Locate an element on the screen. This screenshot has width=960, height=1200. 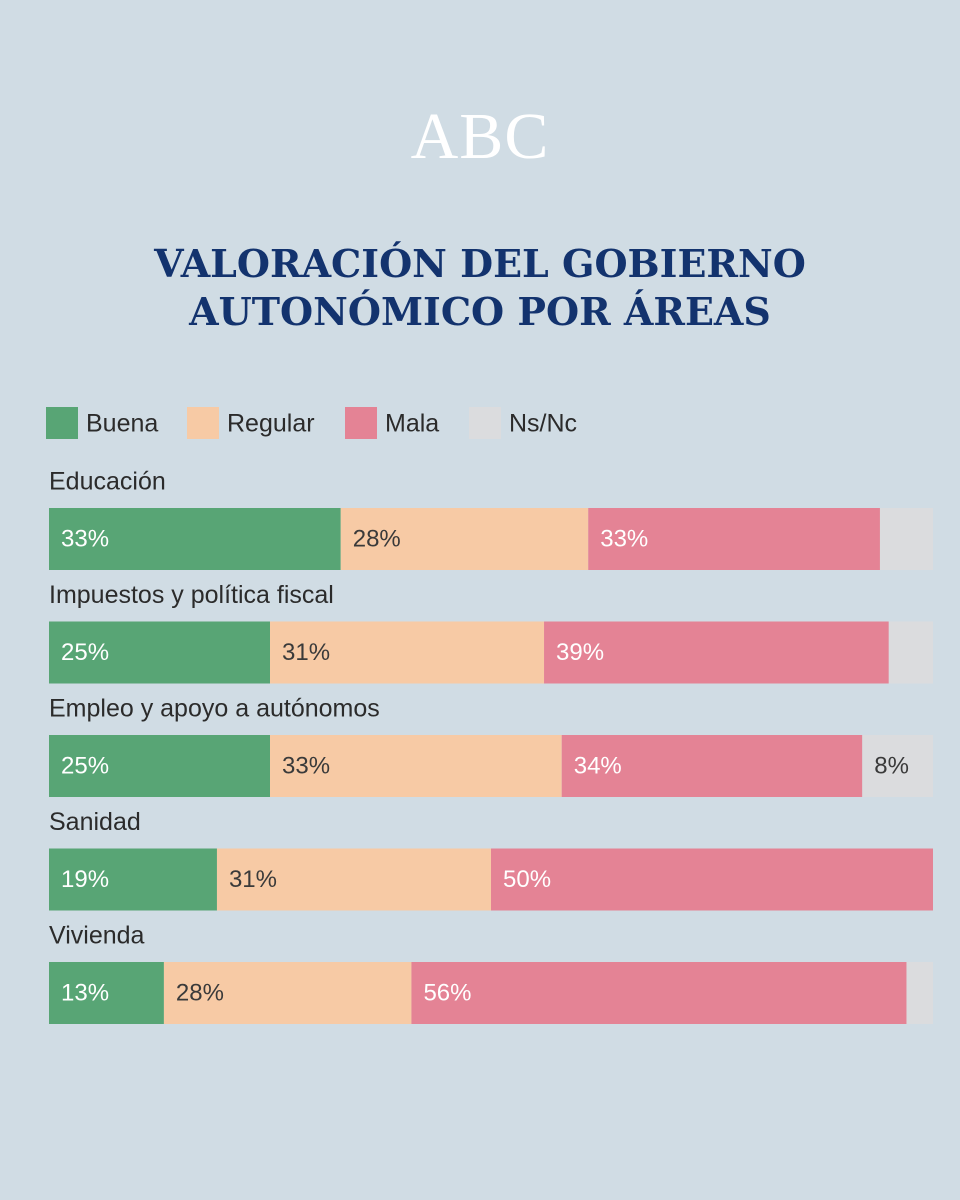
data-label-mala: 56% is located at coordinates (447, 992).